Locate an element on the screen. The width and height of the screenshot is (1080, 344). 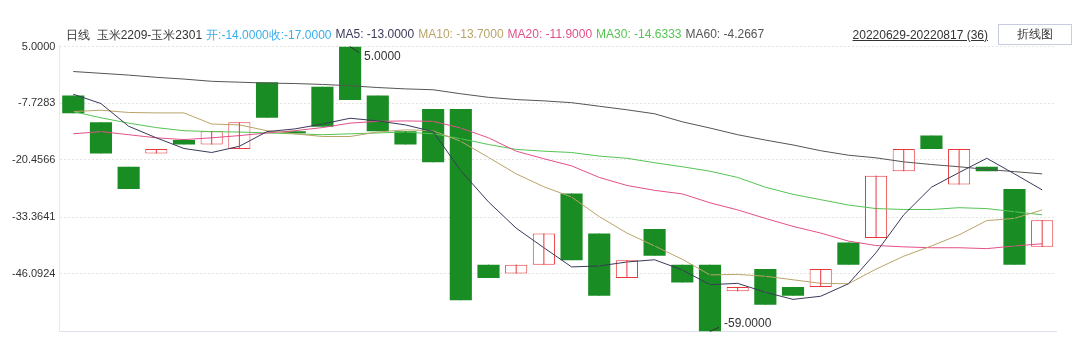
text: 20220629-20220817 (36) is located at coordinates (920, 34).